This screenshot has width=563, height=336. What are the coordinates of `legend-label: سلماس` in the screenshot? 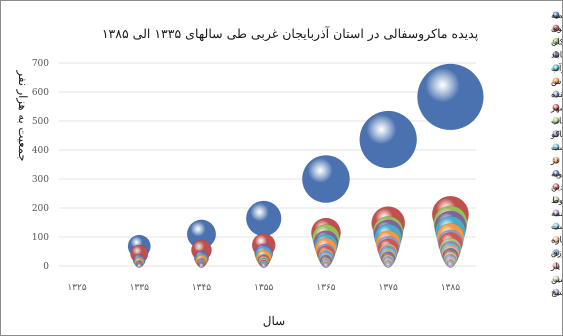 It's located at (557, 82).